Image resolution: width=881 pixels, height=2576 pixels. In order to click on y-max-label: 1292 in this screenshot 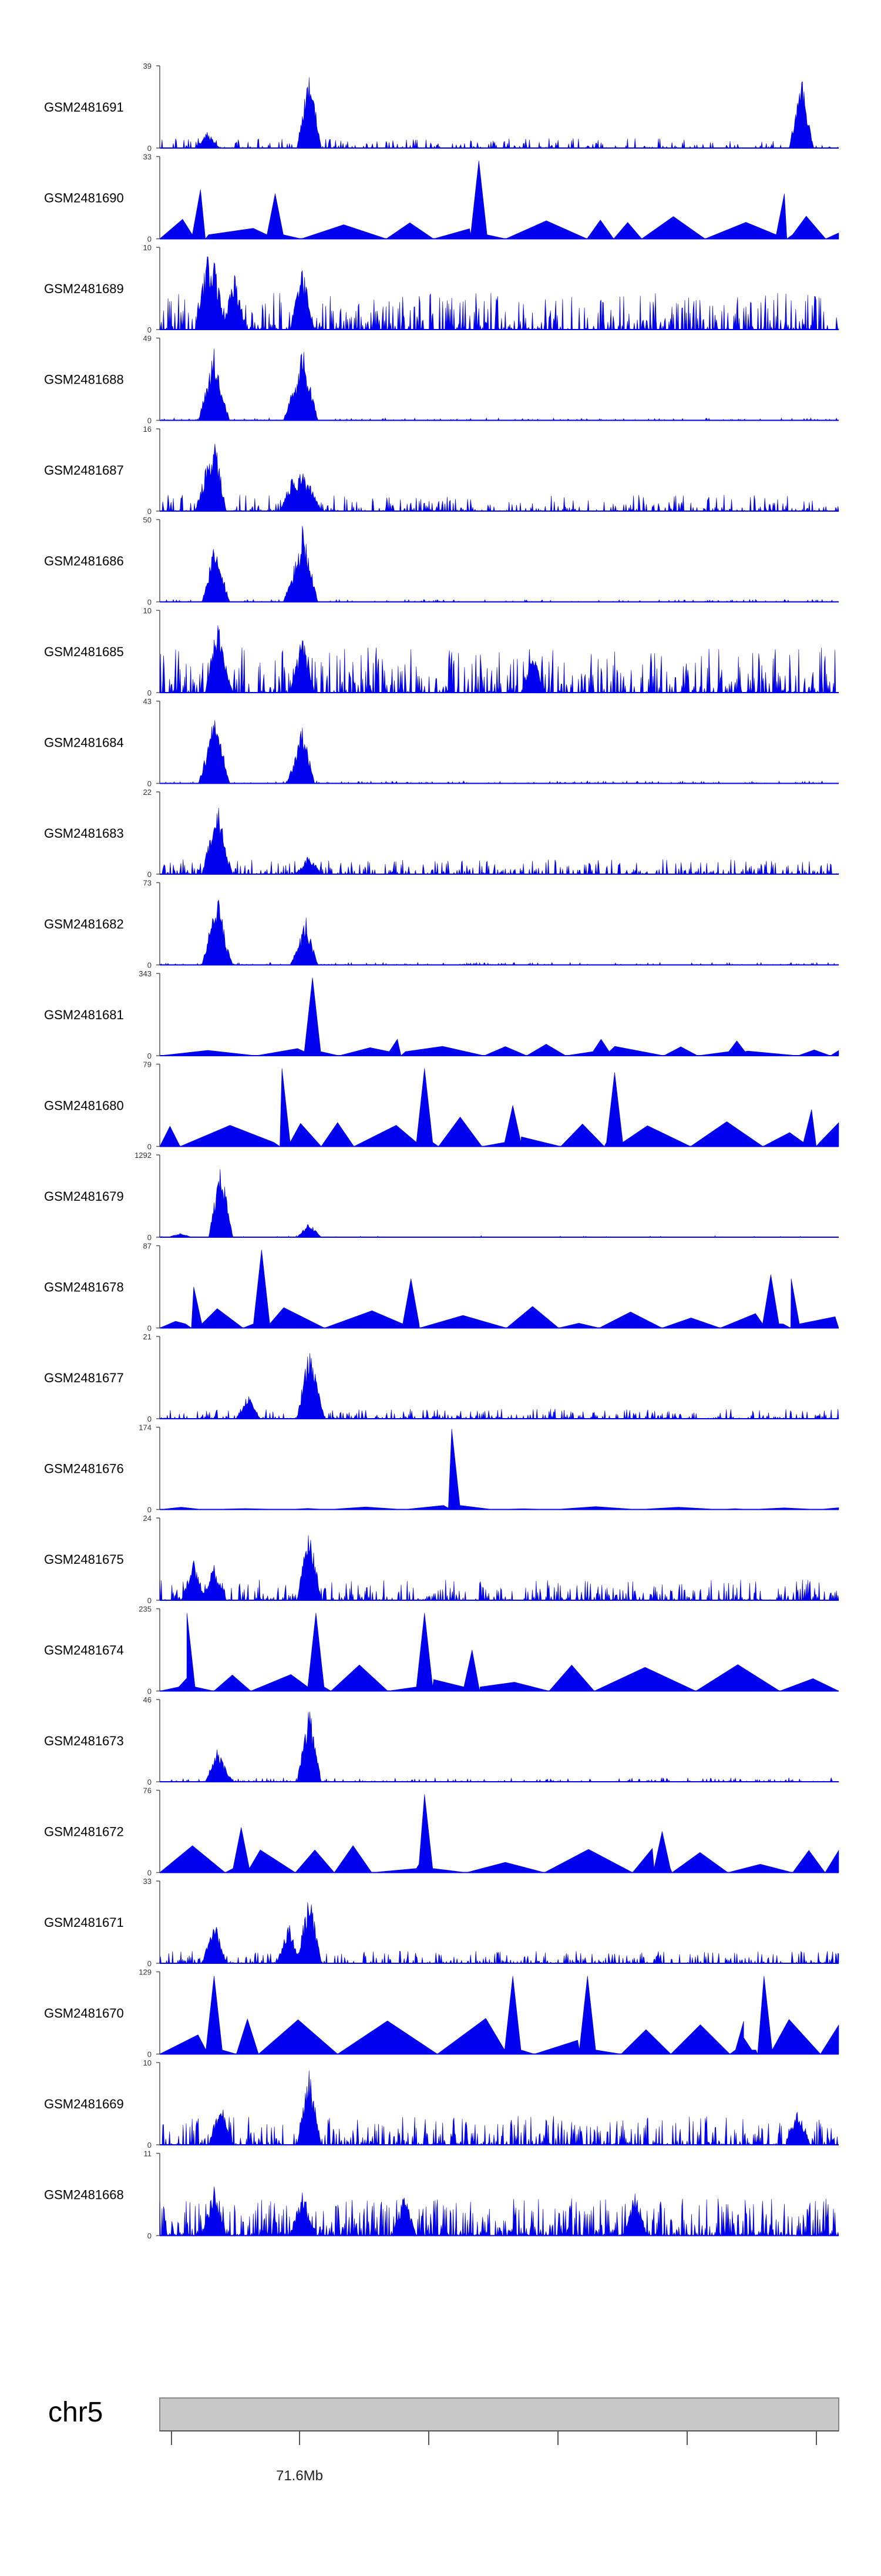, I will do `click(143, 1155)`.